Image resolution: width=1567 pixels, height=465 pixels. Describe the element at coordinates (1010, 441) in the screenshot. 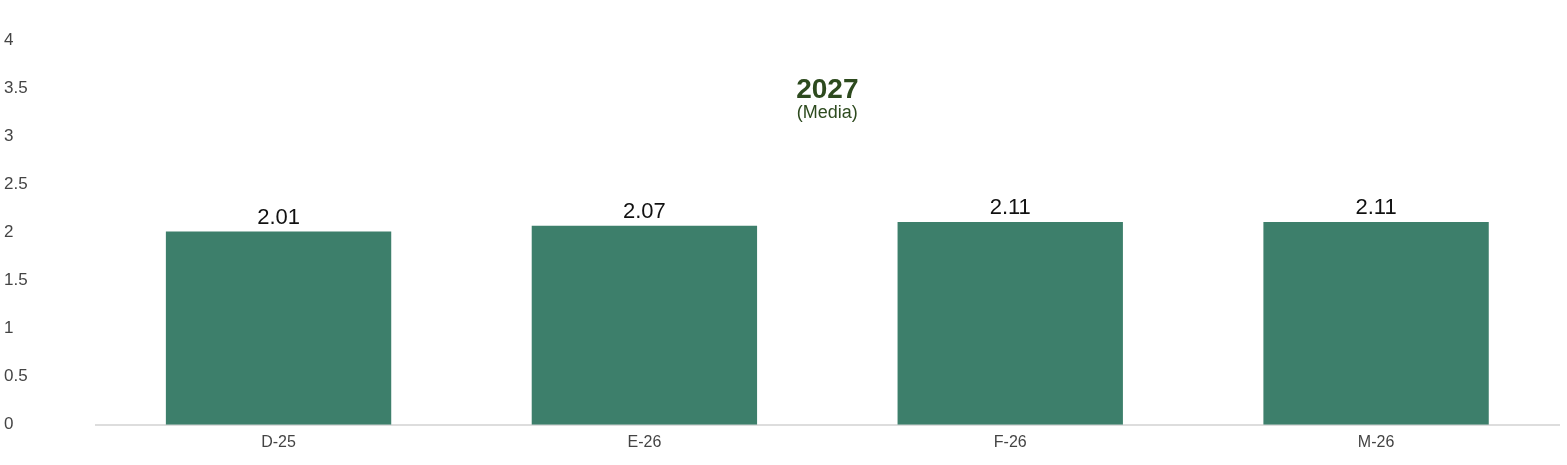

I see `x-tick-label: F-26` at that location.